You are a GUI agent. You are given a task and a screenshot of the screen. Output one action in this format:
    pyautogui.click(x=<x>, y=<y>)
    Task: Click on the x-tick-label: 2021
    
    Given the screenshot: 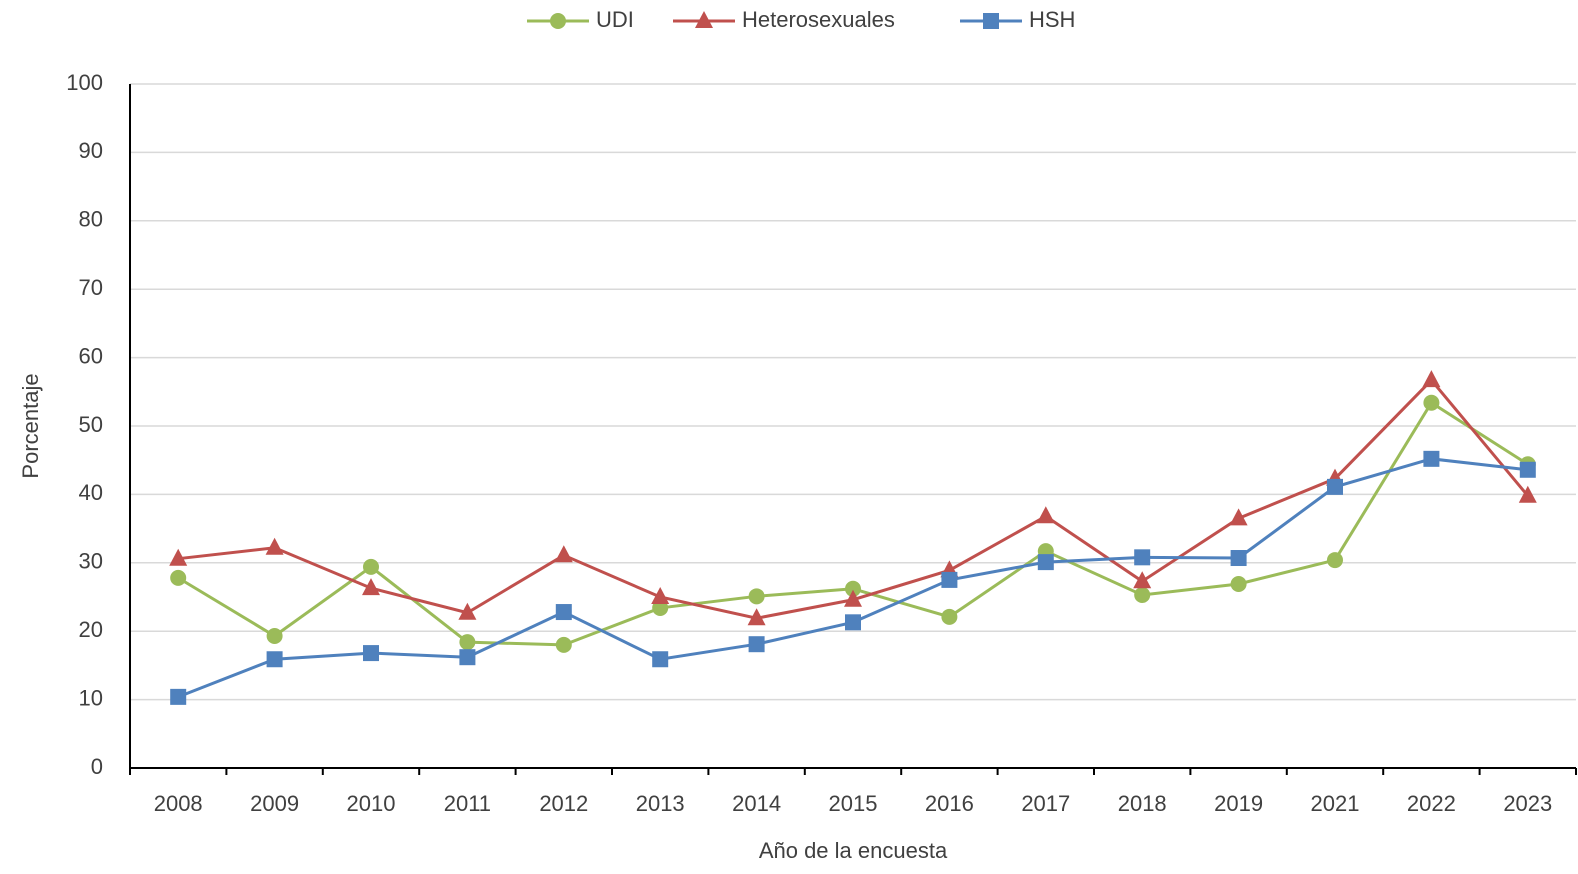 What is the action you would take?
    pyautogui.click(x=1335, y=803)
    